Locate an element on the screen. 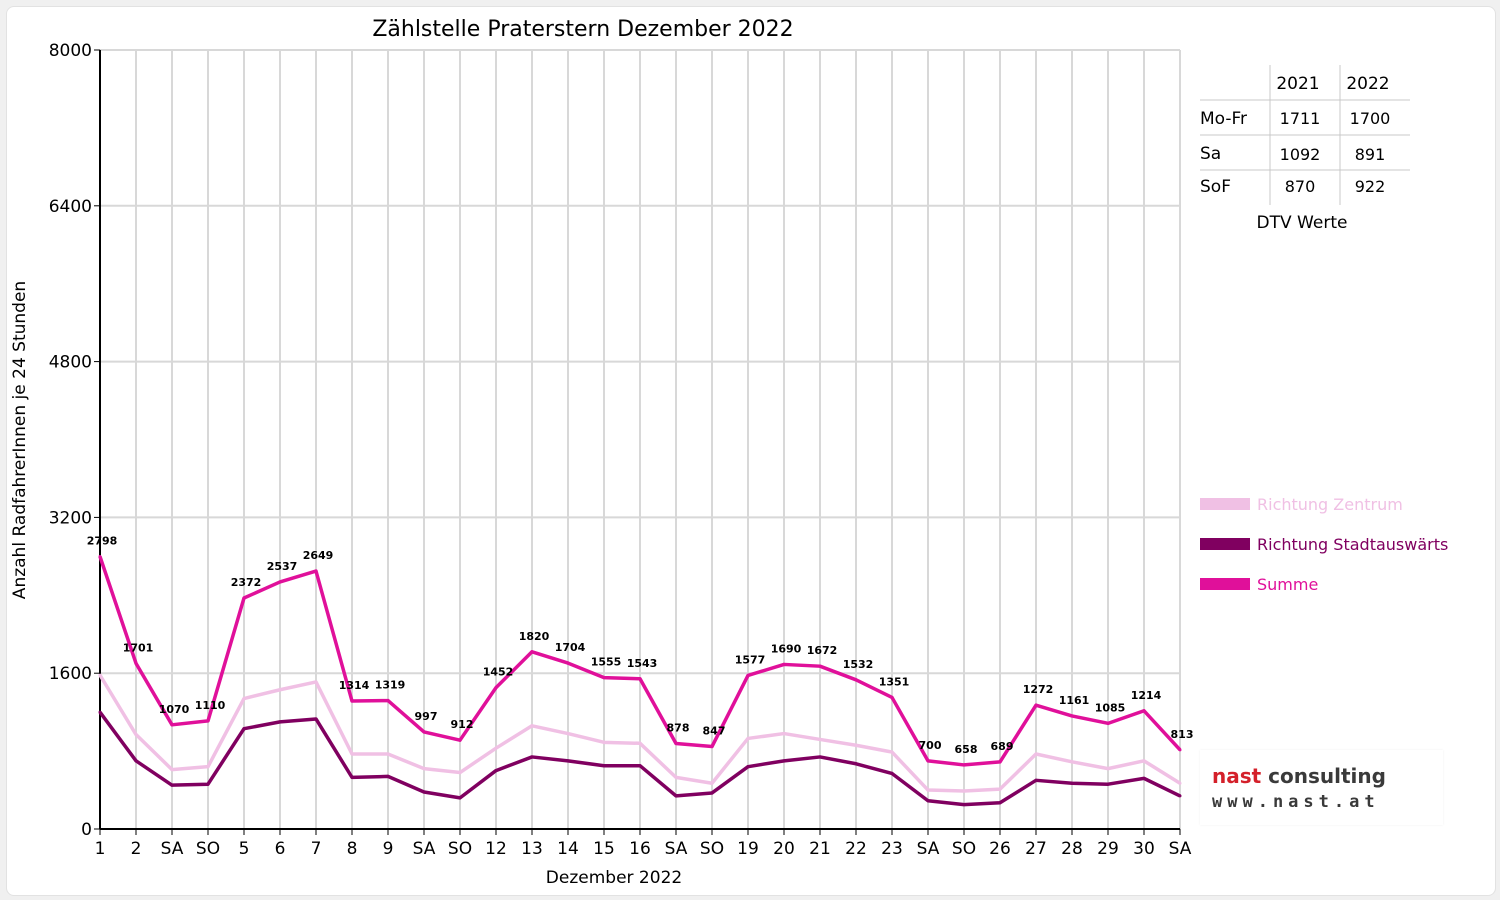 The height and width of the screenshot is (900, 1500). dtv-cell: 870 is located at coordinates (1300, 186).